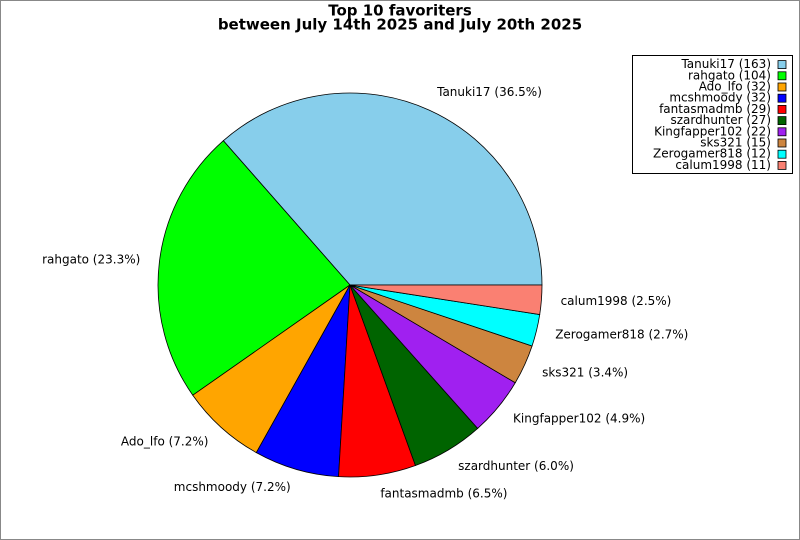 The width and height of the screenshot is (800, 540). What do you see at coordinates (720, 120) in the screenshot?
I see `legend-label: szardhunter (27)` at bounding box center [720, 120].